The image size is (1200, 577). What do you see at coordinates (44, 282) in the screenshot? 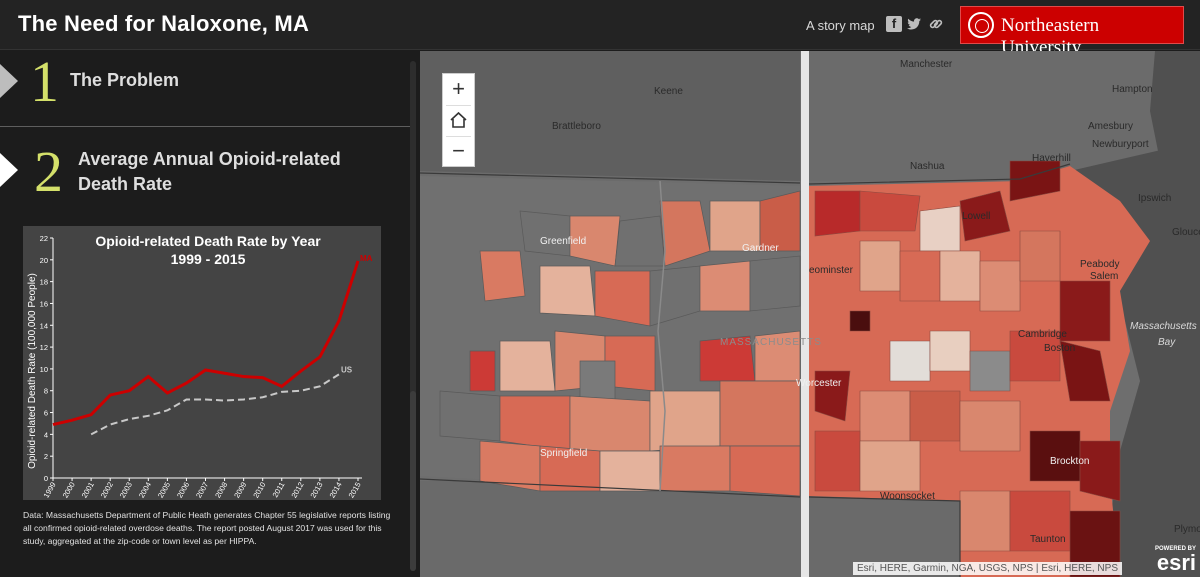
I see `y-tick-label: 18` at bounding box center [44, 282].